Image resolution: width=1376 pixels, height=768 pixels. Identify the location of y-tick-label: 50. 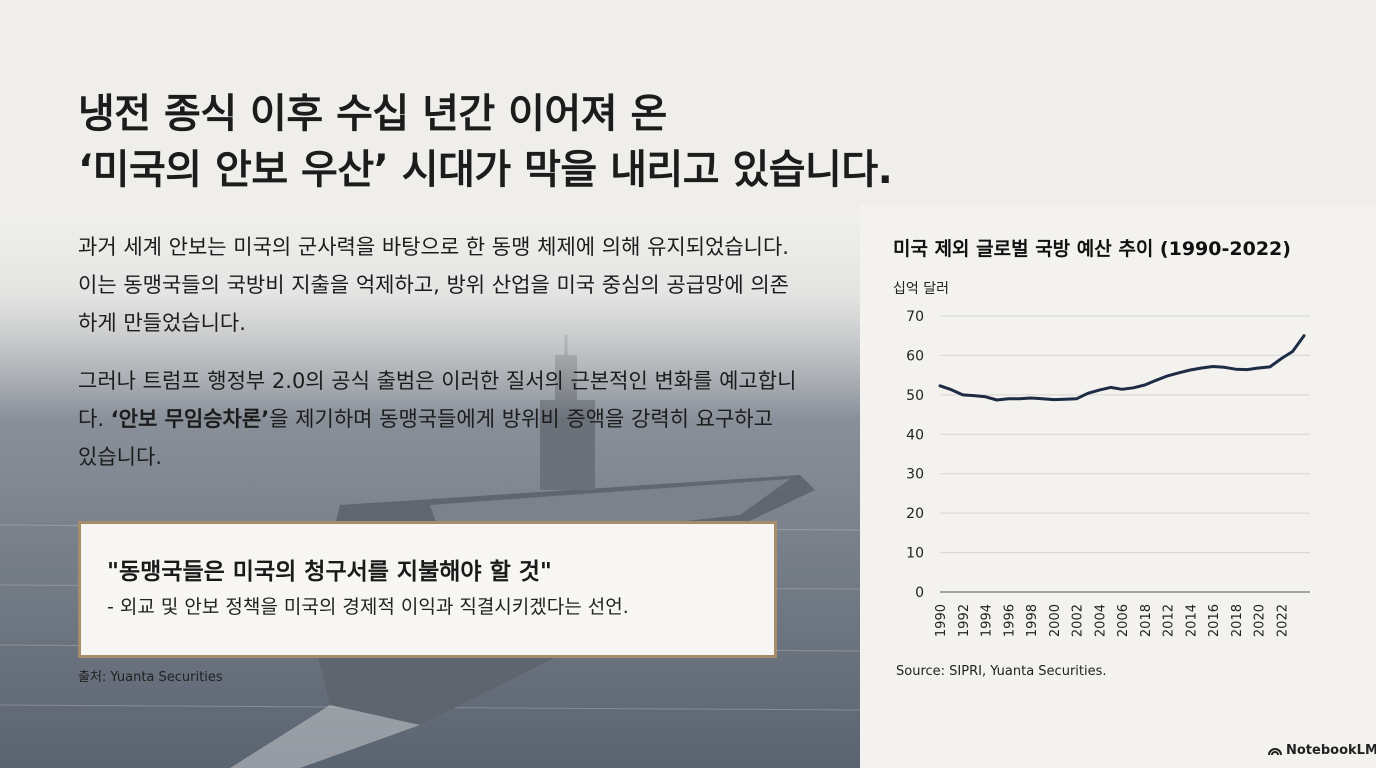
(915, 396).